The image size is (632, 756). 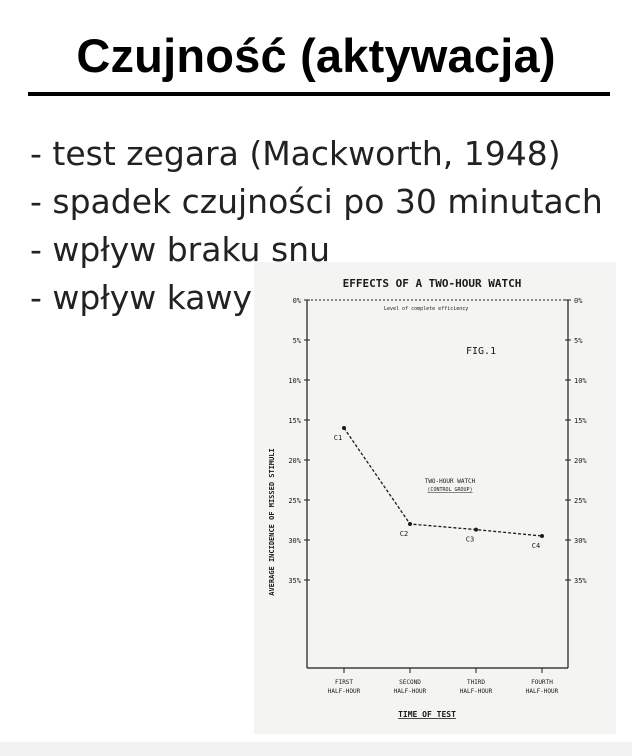 I want to click on slide-title: Czujność (aktywacja), so click(x=316, y=55).